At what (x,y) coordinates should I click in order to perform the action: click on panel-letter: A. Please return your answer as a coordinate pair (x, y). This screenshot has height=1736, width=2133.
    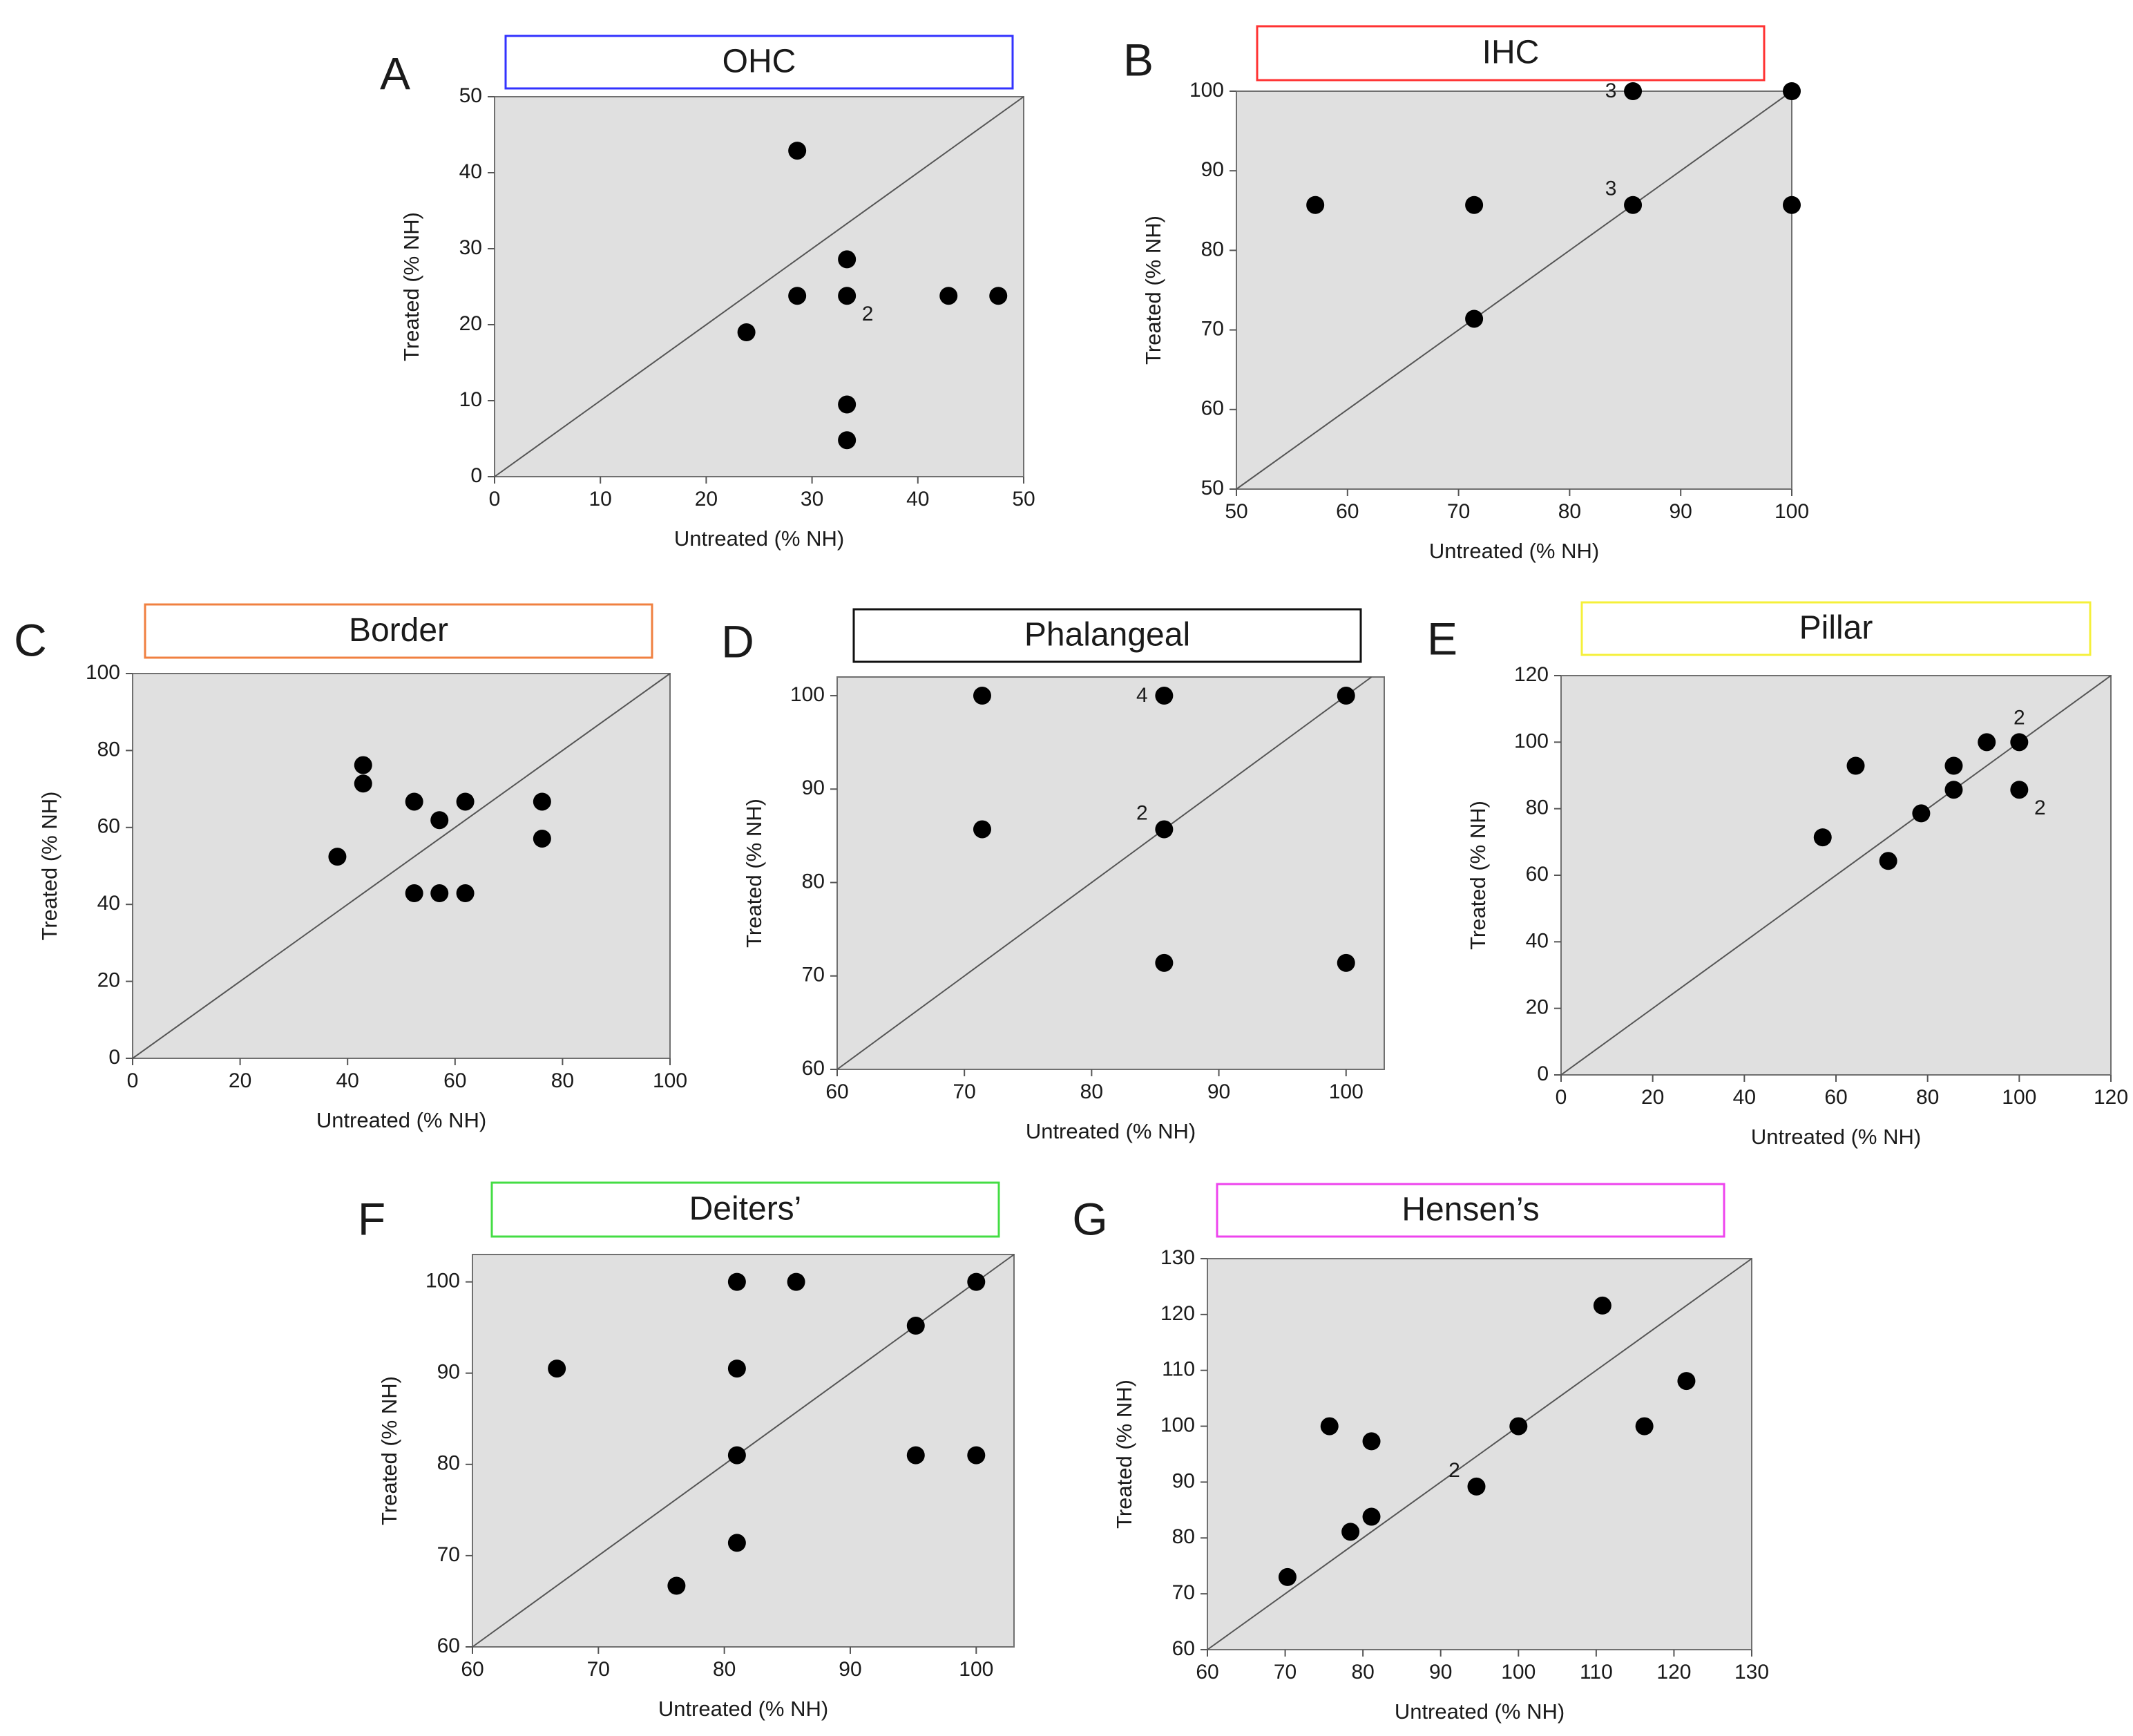
    Looking at the image, I should click on (395, 73).